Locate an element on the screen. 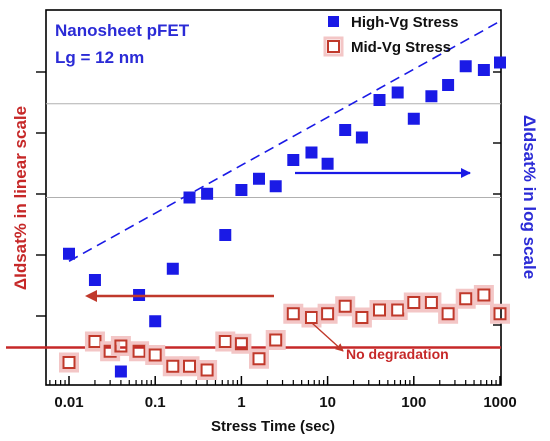 This screenshot has width=550, height=441. chart-subtitle: Lg = 12 nm is located at coordinates (99, 57).